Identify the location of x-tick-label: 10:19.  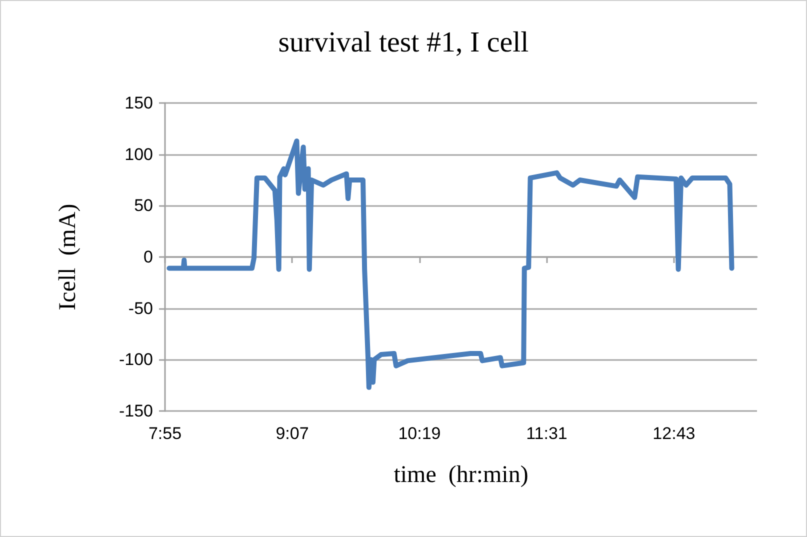
(419, 433).